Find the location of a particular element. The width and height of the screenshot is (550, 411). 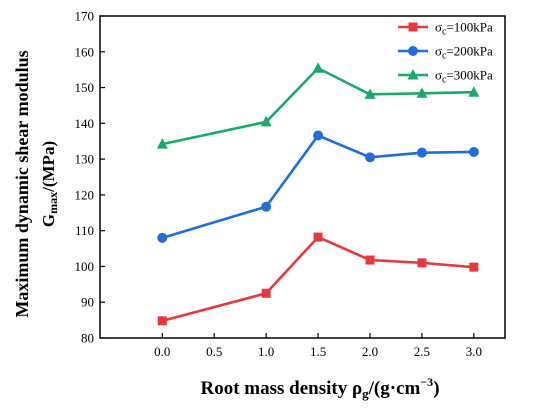

x-tick-label: 2.5 is located at coordinates (422, 351).